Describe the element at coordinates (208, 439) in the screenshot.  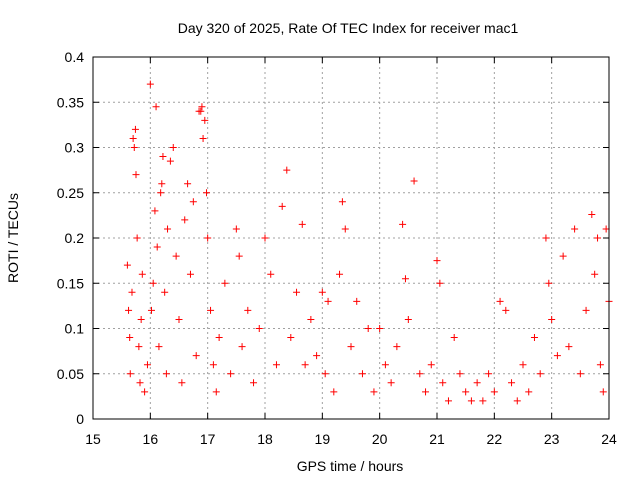
I see `x-tick-label: 17` at that location.